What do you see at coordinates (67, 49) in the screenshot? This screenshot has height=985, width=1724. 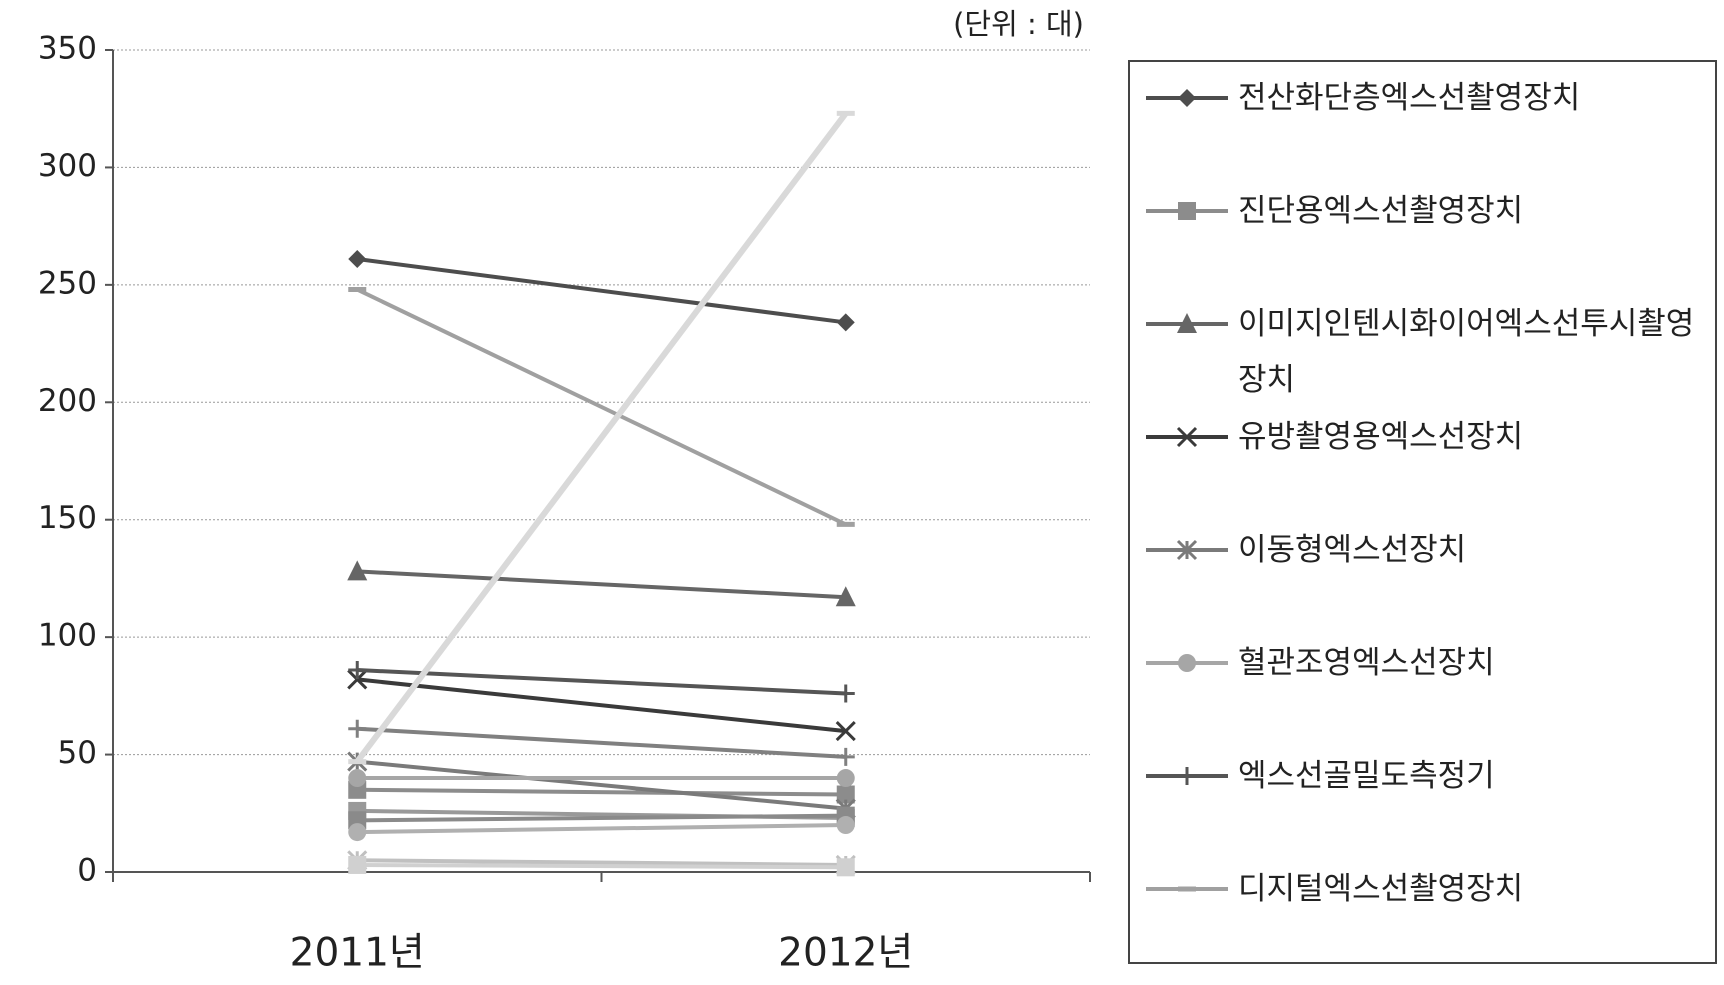 I see `y-tick-label: 350` at bounding box center [67, 49].